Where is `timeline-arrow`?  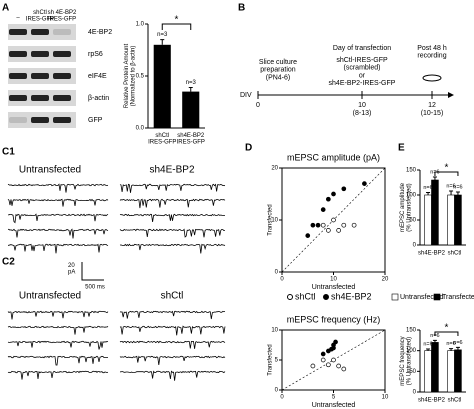 timeline-arrow is located at coordinates (451, 95).